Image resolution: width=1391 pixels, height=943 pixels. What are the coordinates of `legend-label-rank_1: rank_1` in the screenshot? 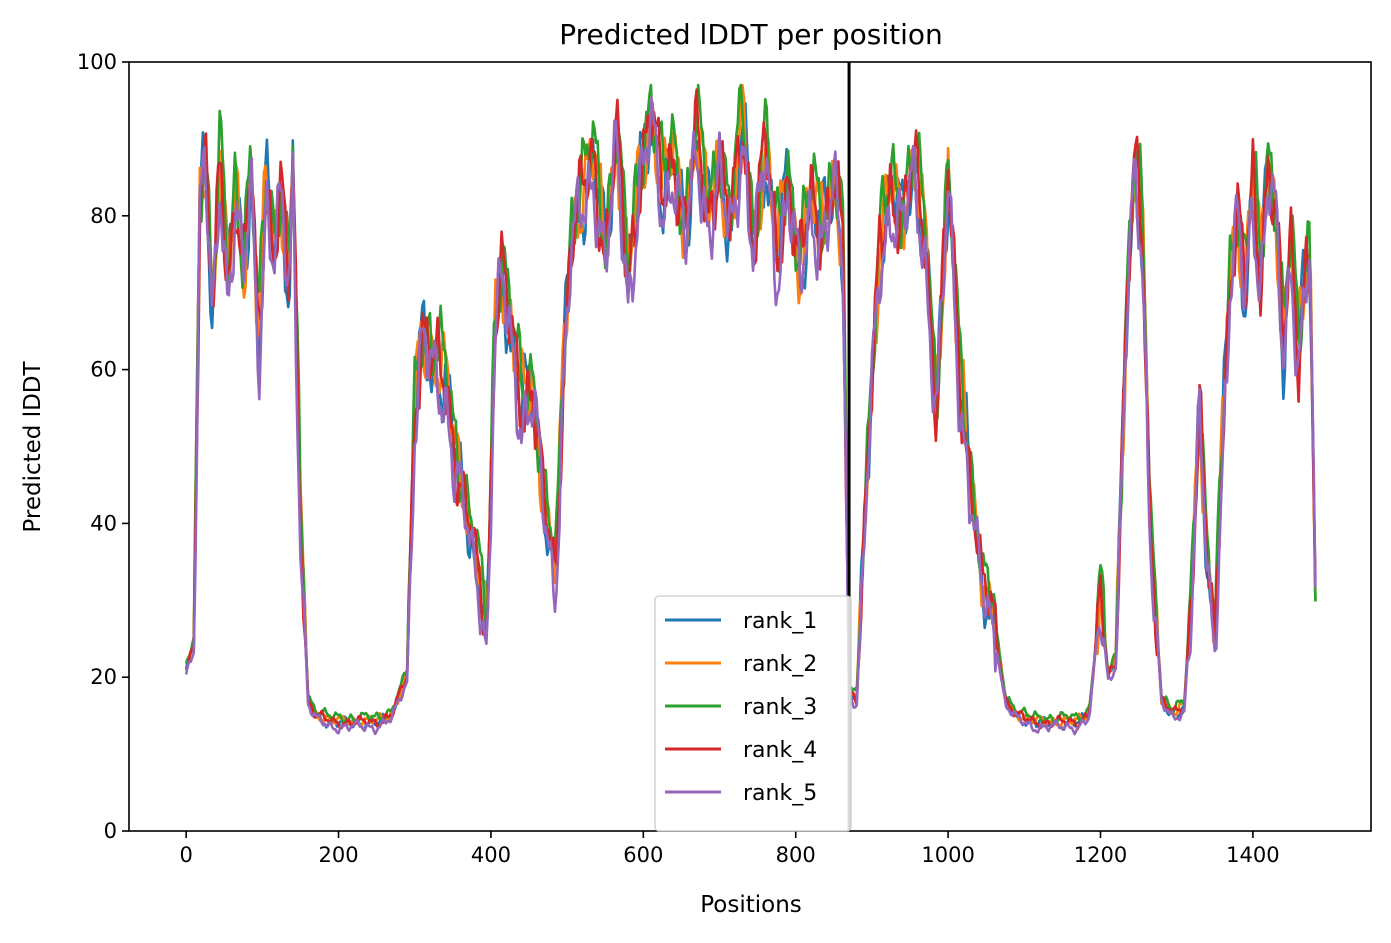 It's located at (780, 621).